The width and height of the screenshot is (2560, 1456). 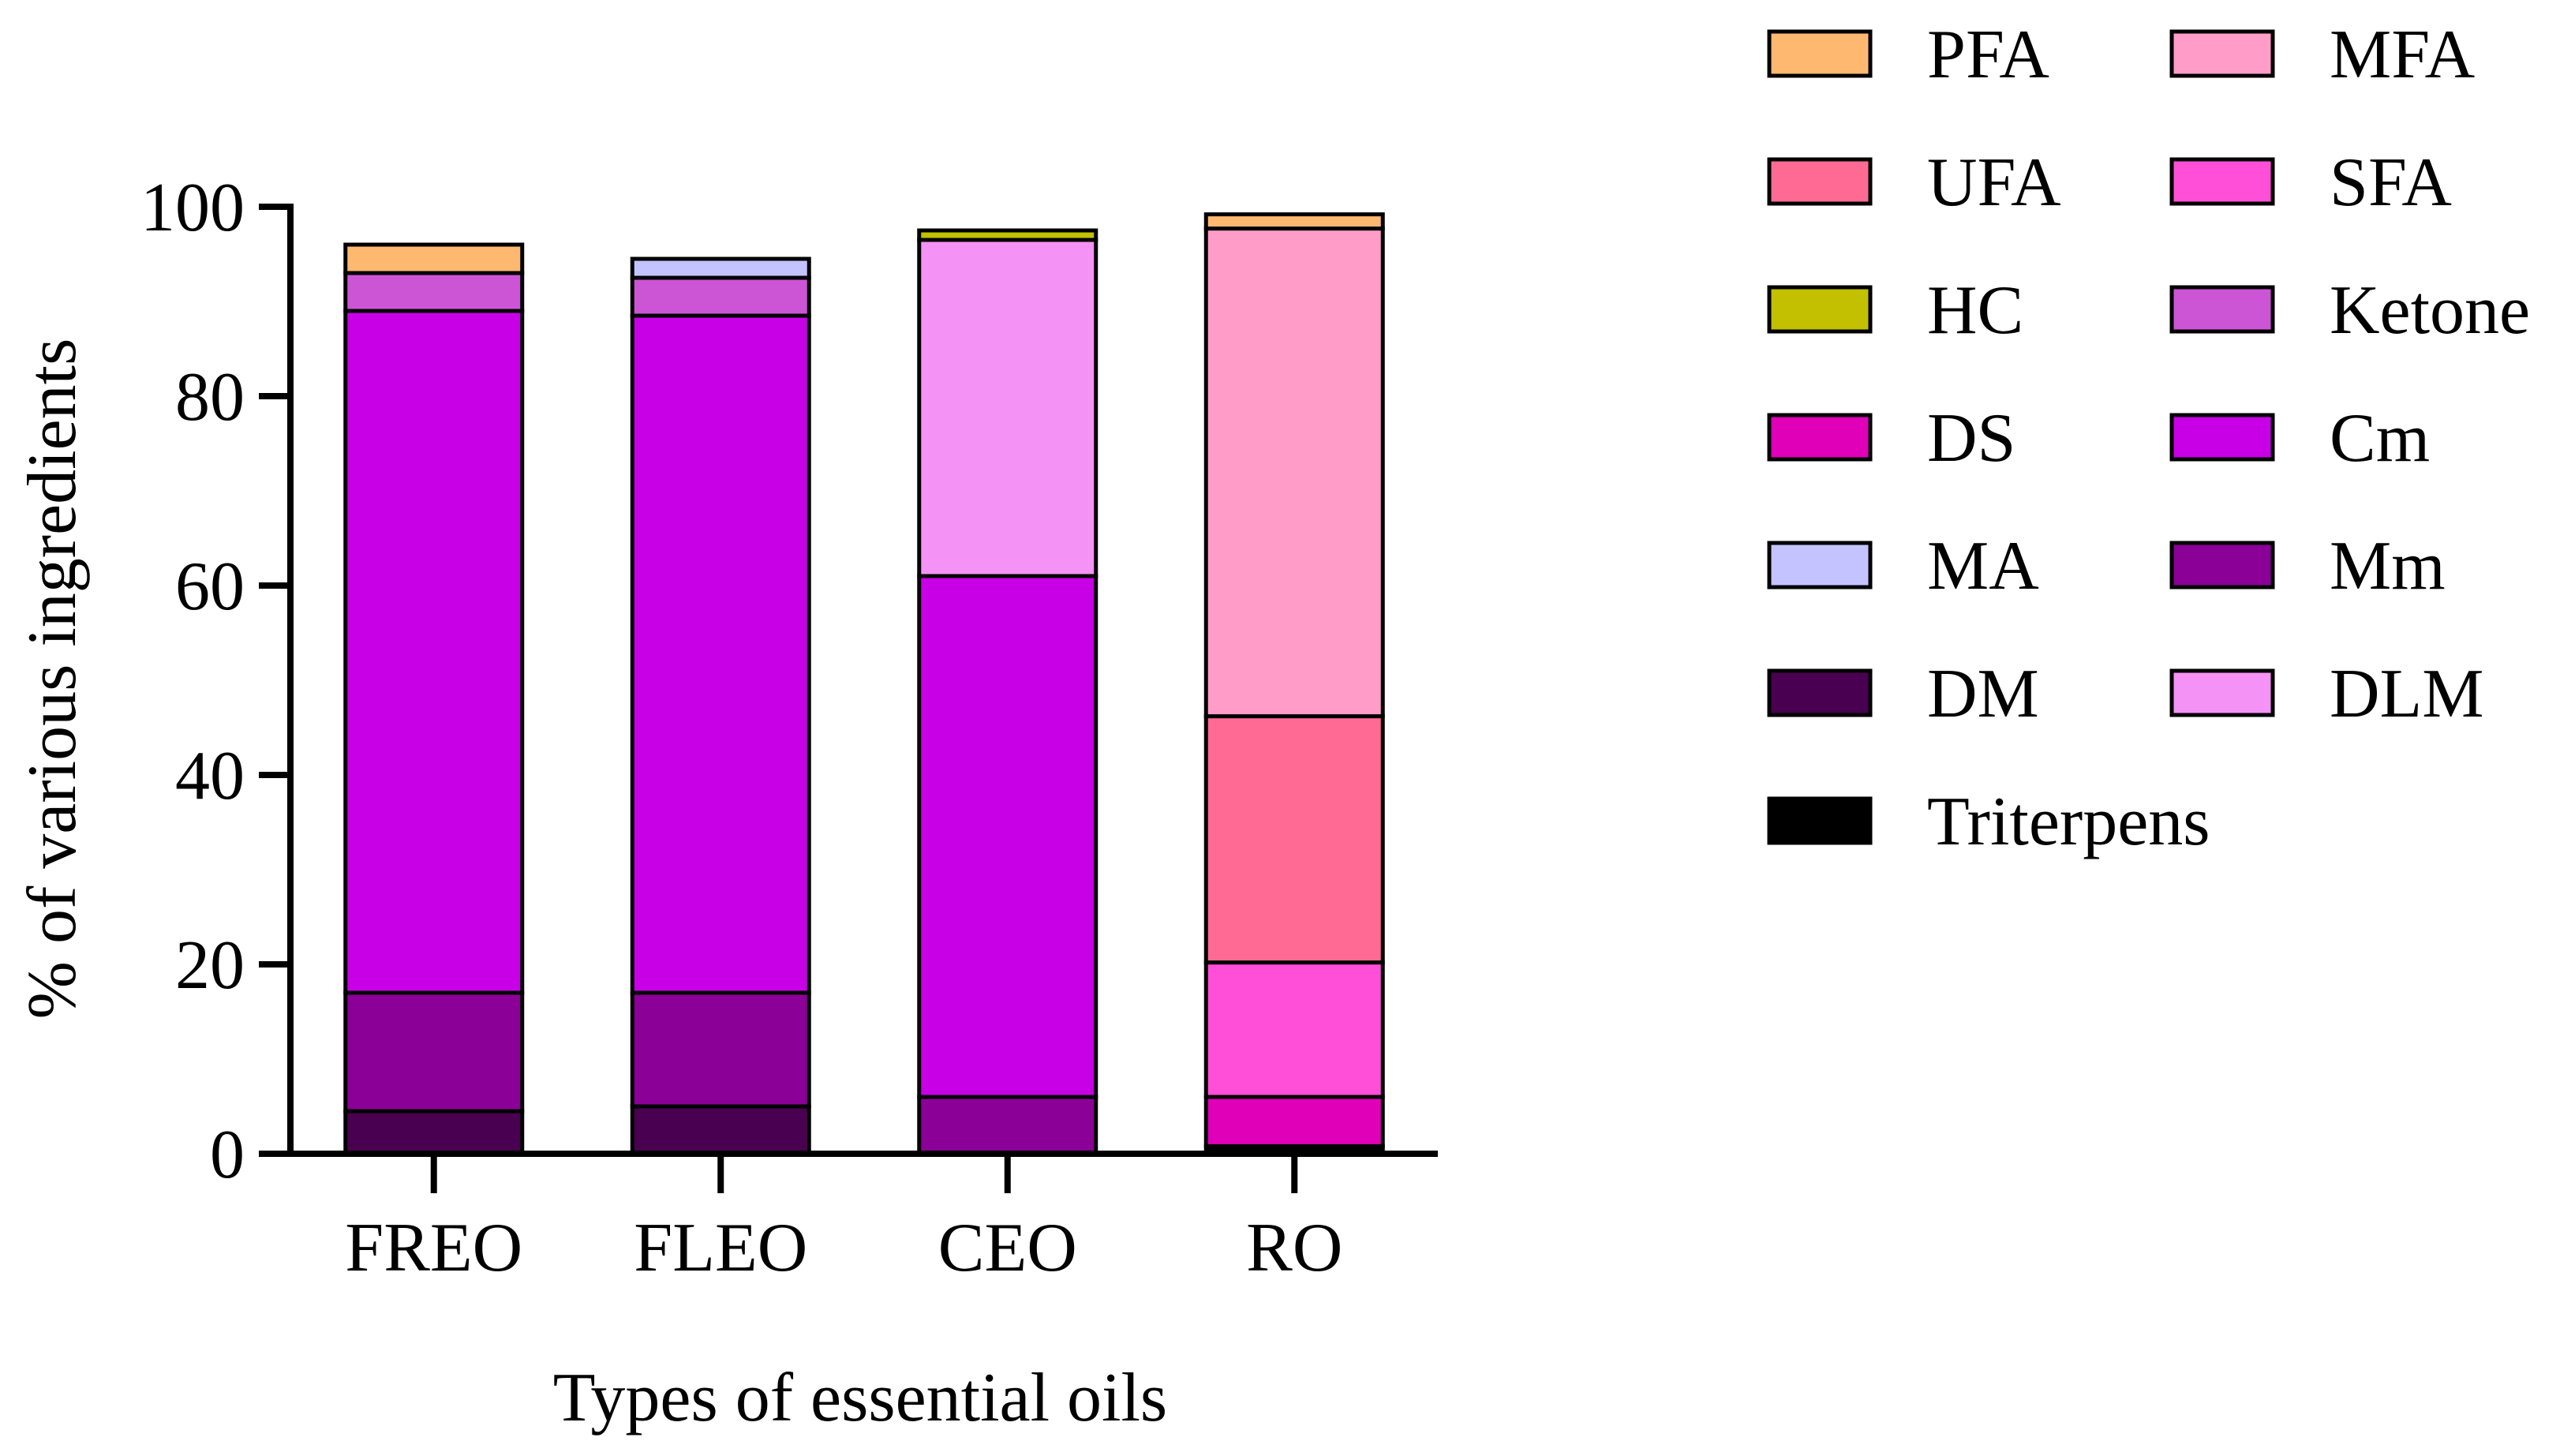 I want to click on bar-segment-ro-sfa, so click(x=1294, y=1029).